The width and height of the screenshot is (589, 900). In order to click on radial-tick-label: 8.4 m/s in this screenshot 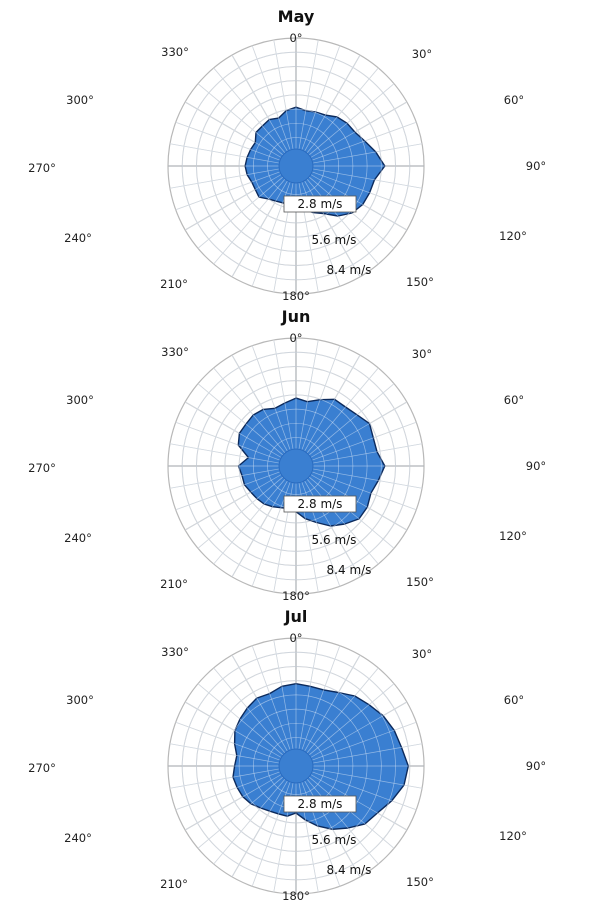, I will do `click(349, 570)`.